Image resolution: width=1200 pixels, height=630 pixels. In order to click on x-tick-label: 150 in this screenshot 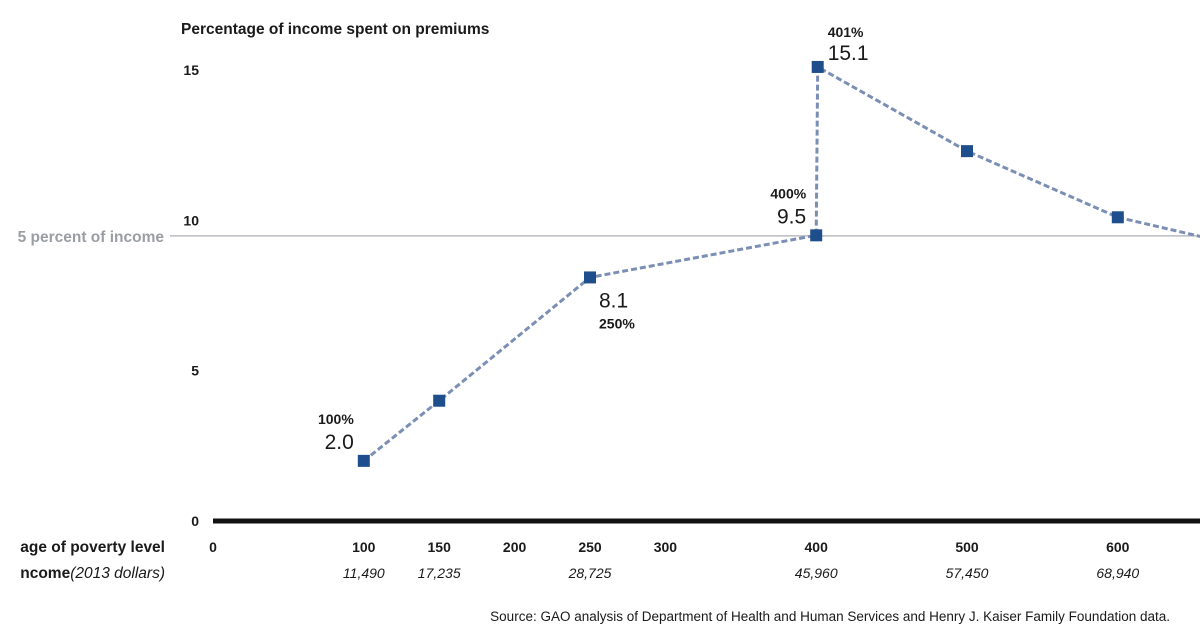, I will do `click(440, 547)`.